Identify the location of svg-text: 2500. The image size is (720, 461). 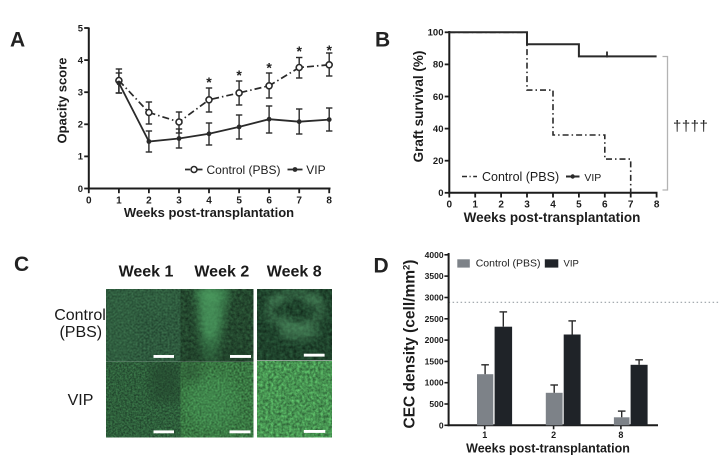
(434, 319).